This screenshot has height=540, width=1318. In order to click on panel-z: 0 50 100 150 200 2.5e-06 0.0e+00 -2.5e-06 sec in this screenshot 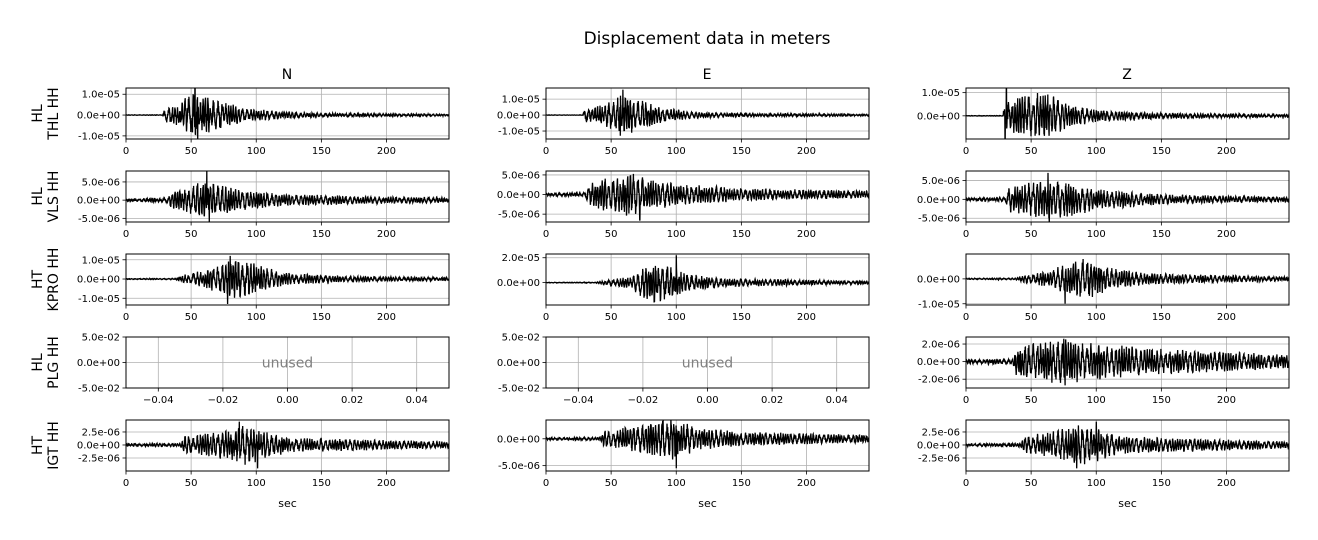, I will do `click(1103, 464)`.